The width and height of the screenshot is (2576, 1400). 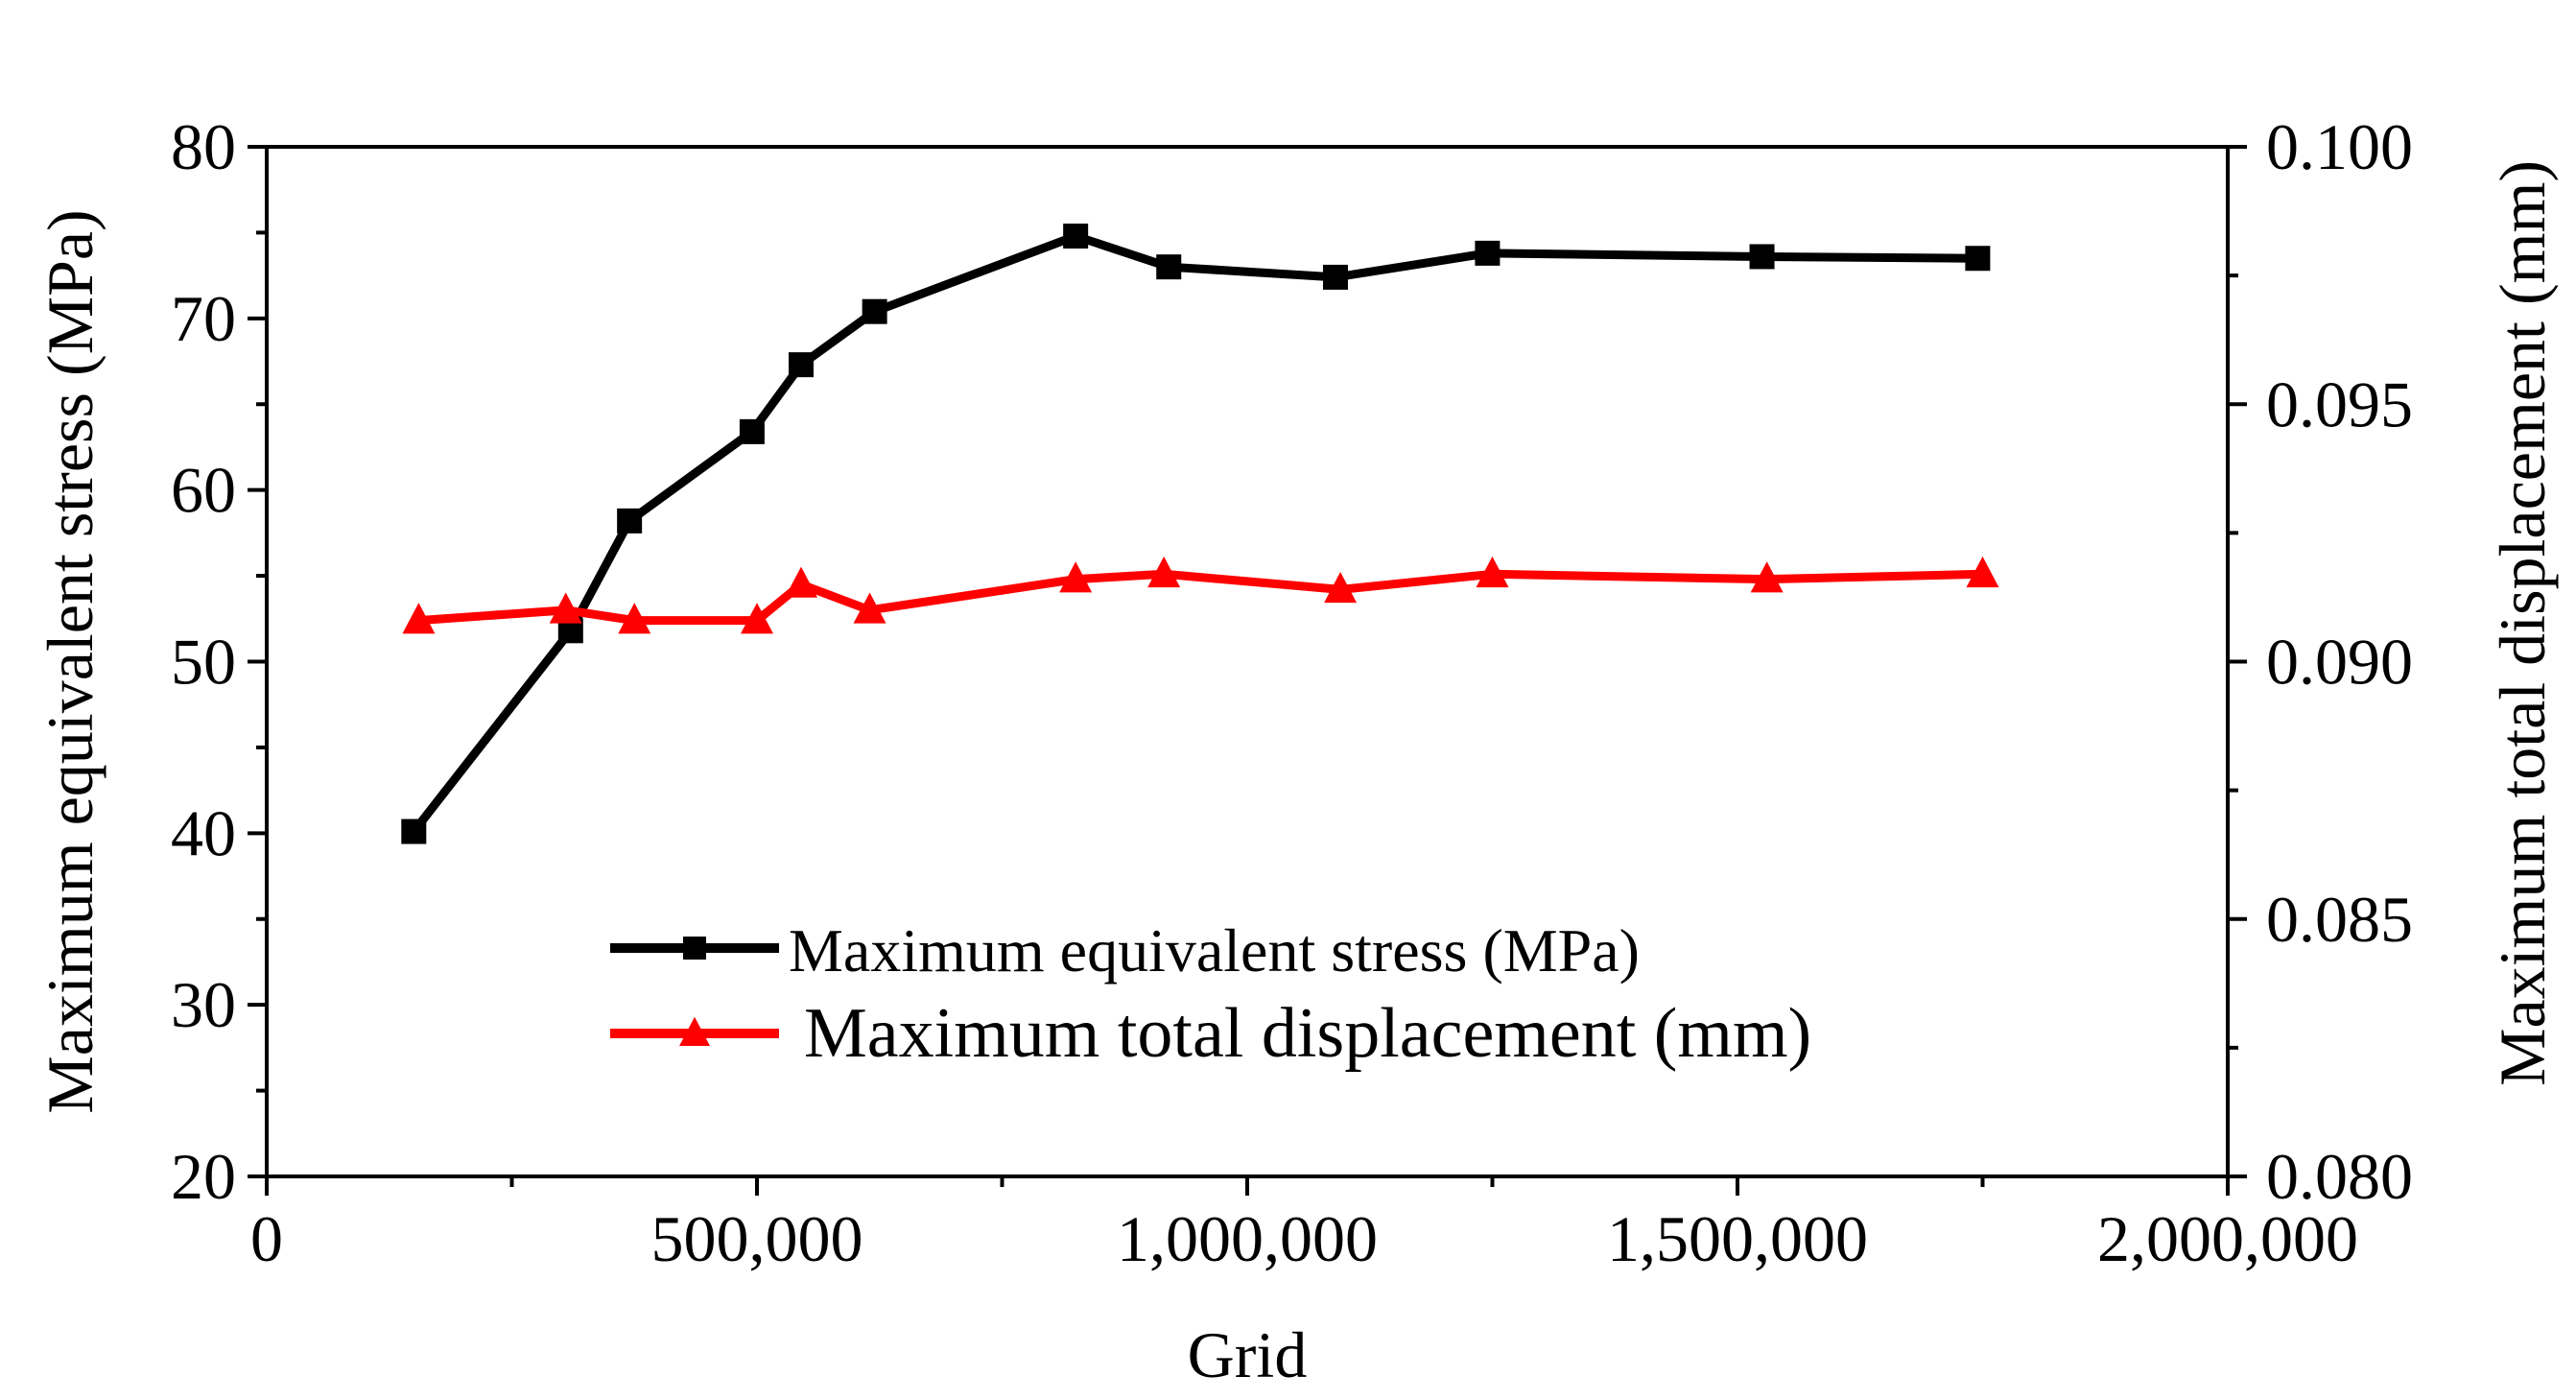 What do you see at coordinates (204, 146) in the screenshot?
I see `y-left-tick-label: 80` at bounding box center [204, 146].